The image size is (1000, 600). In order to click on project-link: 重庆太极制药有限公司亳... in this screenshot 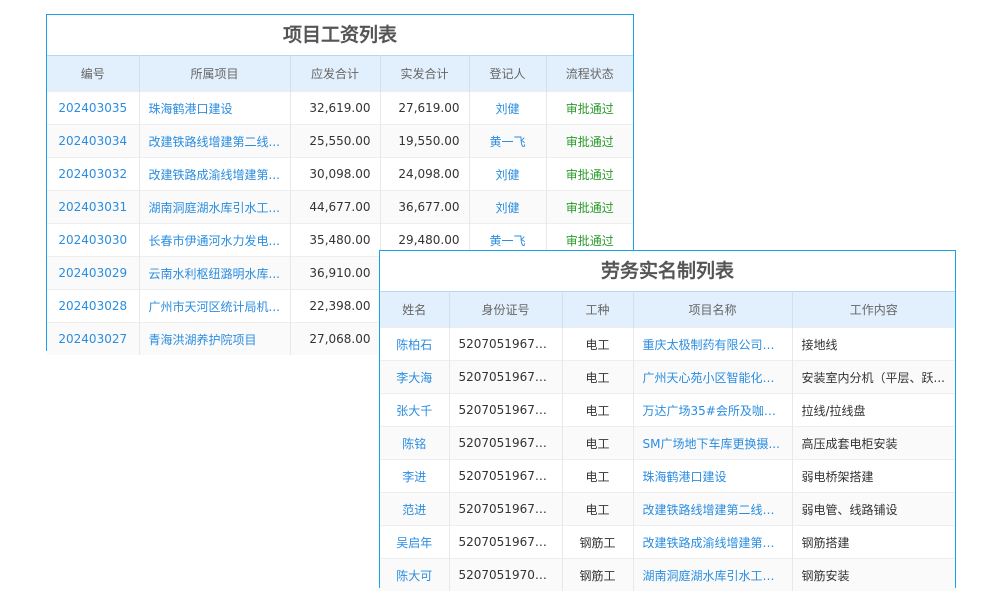, I will do `click(713, 344)`.